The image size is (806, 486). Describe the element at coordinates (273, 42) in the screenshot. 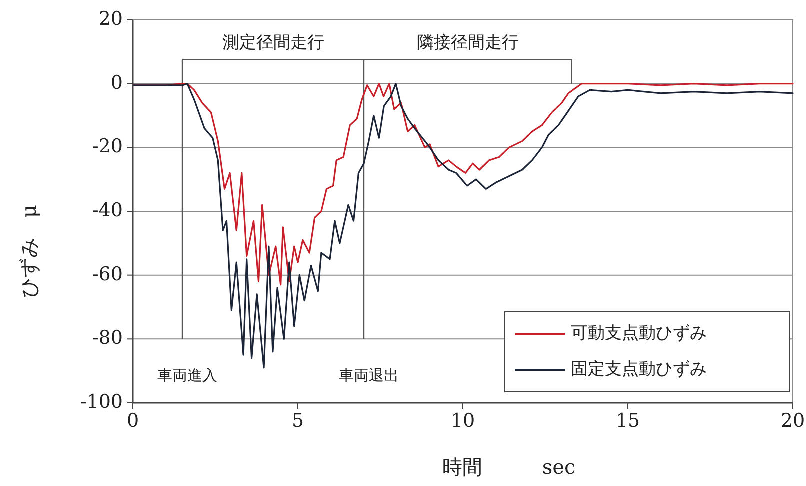

I see `annotation: 測定径間走行` at that location.